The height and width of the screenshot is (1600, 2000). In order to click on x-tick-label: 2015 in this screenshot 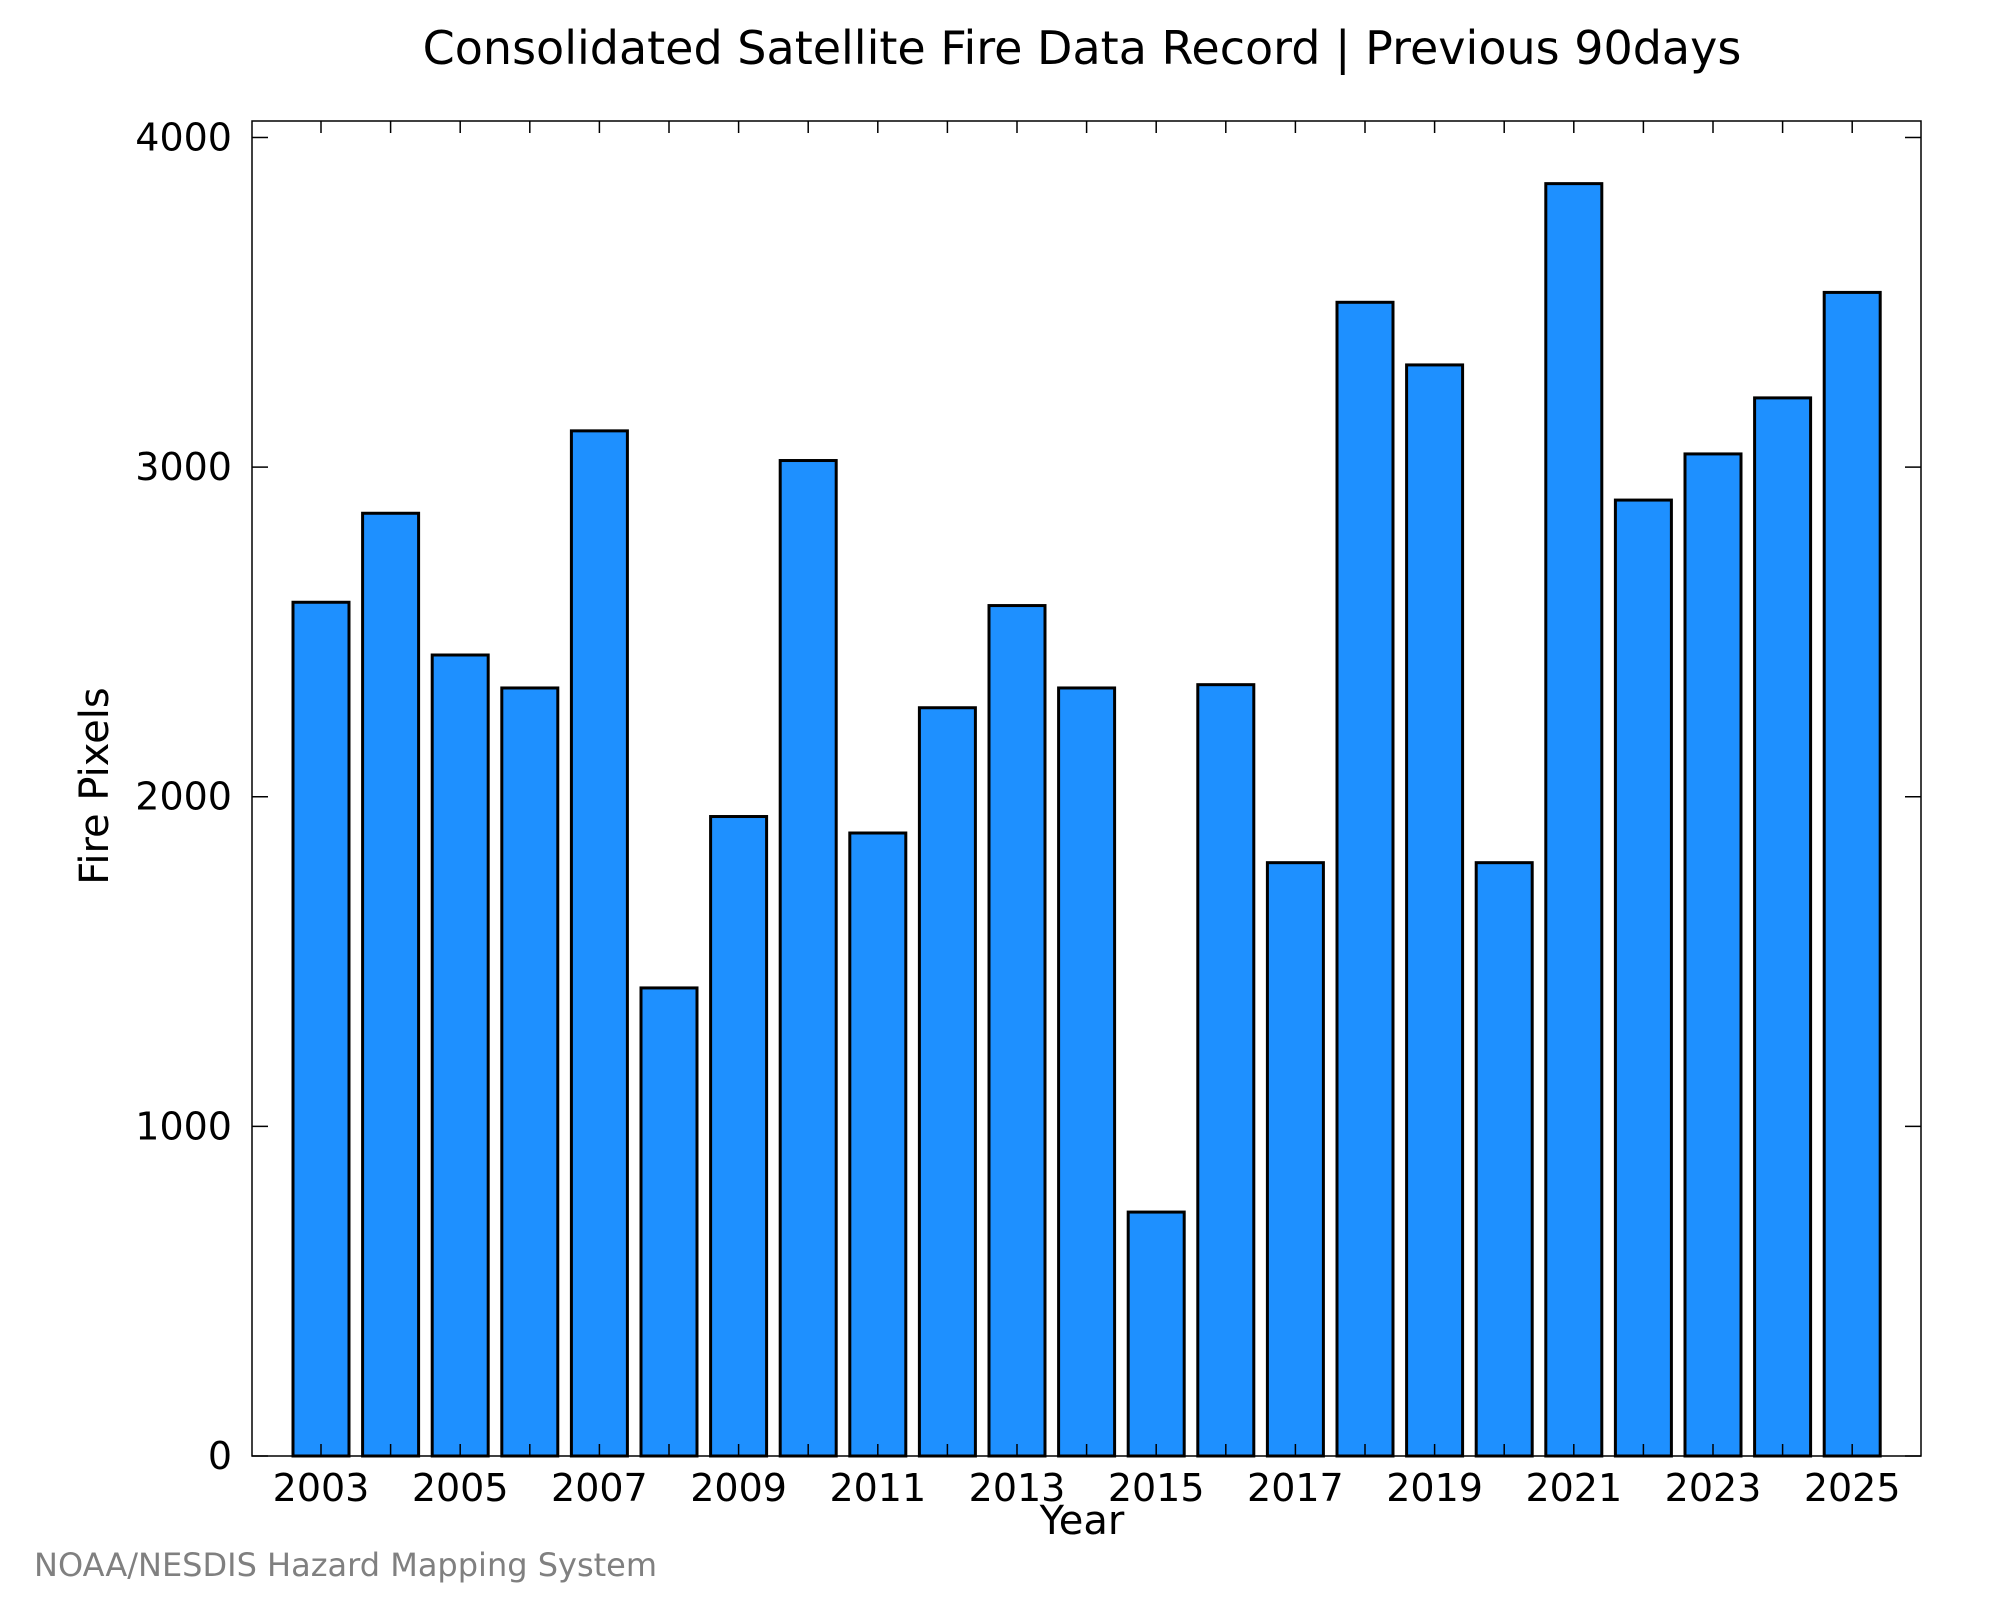, I will do `click(1156, 1488)`.